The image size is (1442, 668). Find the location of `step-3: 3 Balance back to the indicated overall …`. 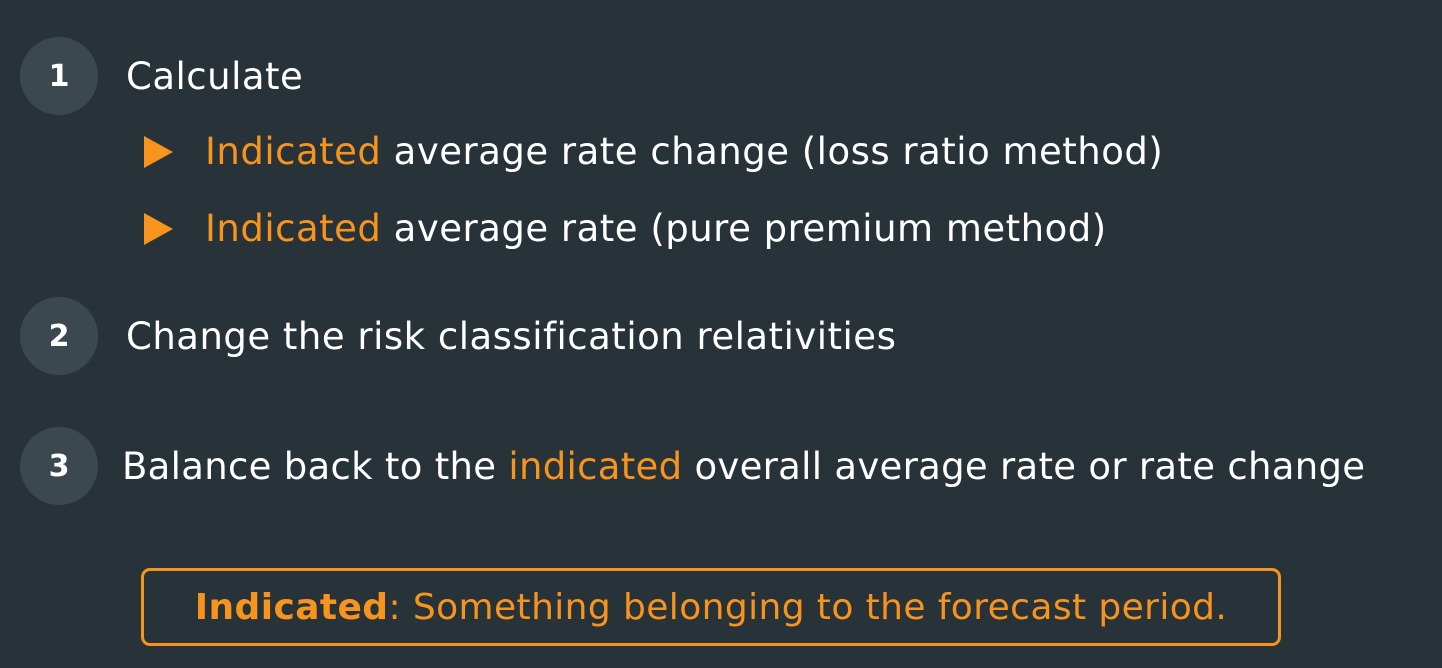

step-3: 3 Balance back to the indicated overall … is located at coordinates (692, 466).